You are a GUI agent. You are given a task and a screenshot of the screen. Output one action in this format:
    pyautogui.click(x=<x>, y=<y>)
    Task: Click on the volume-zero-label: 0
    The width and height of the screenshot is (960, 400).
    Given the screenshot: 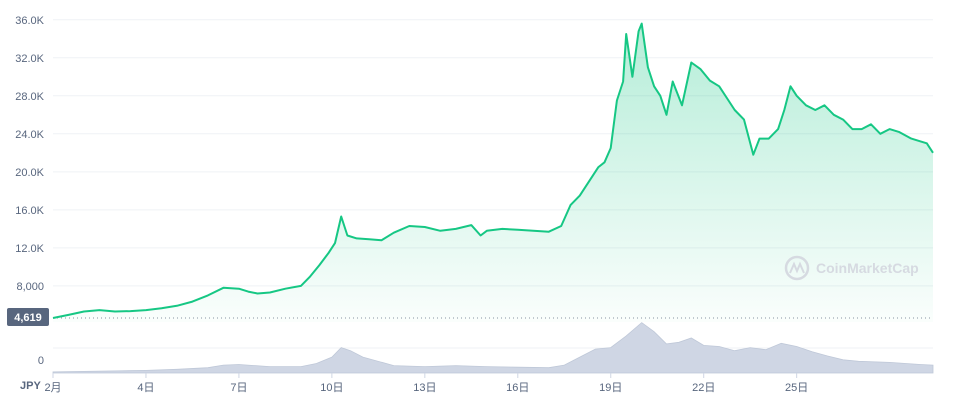 What is the action you would take?
    pyautogui.click(x=41, y=361)
    